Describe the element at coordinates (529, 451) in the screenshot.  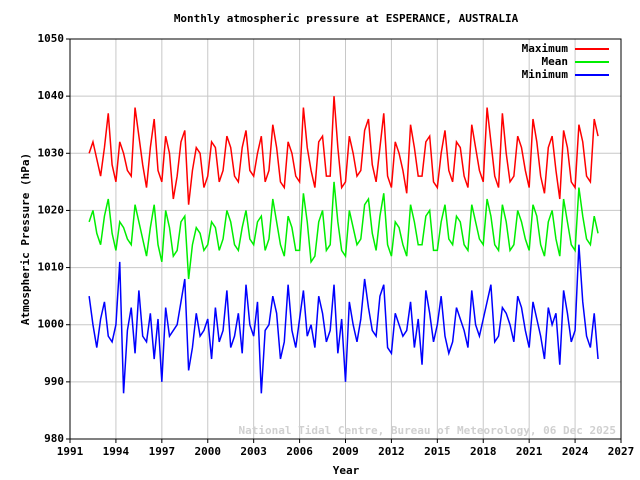
I see `x-tick-label: 2021` at that location.